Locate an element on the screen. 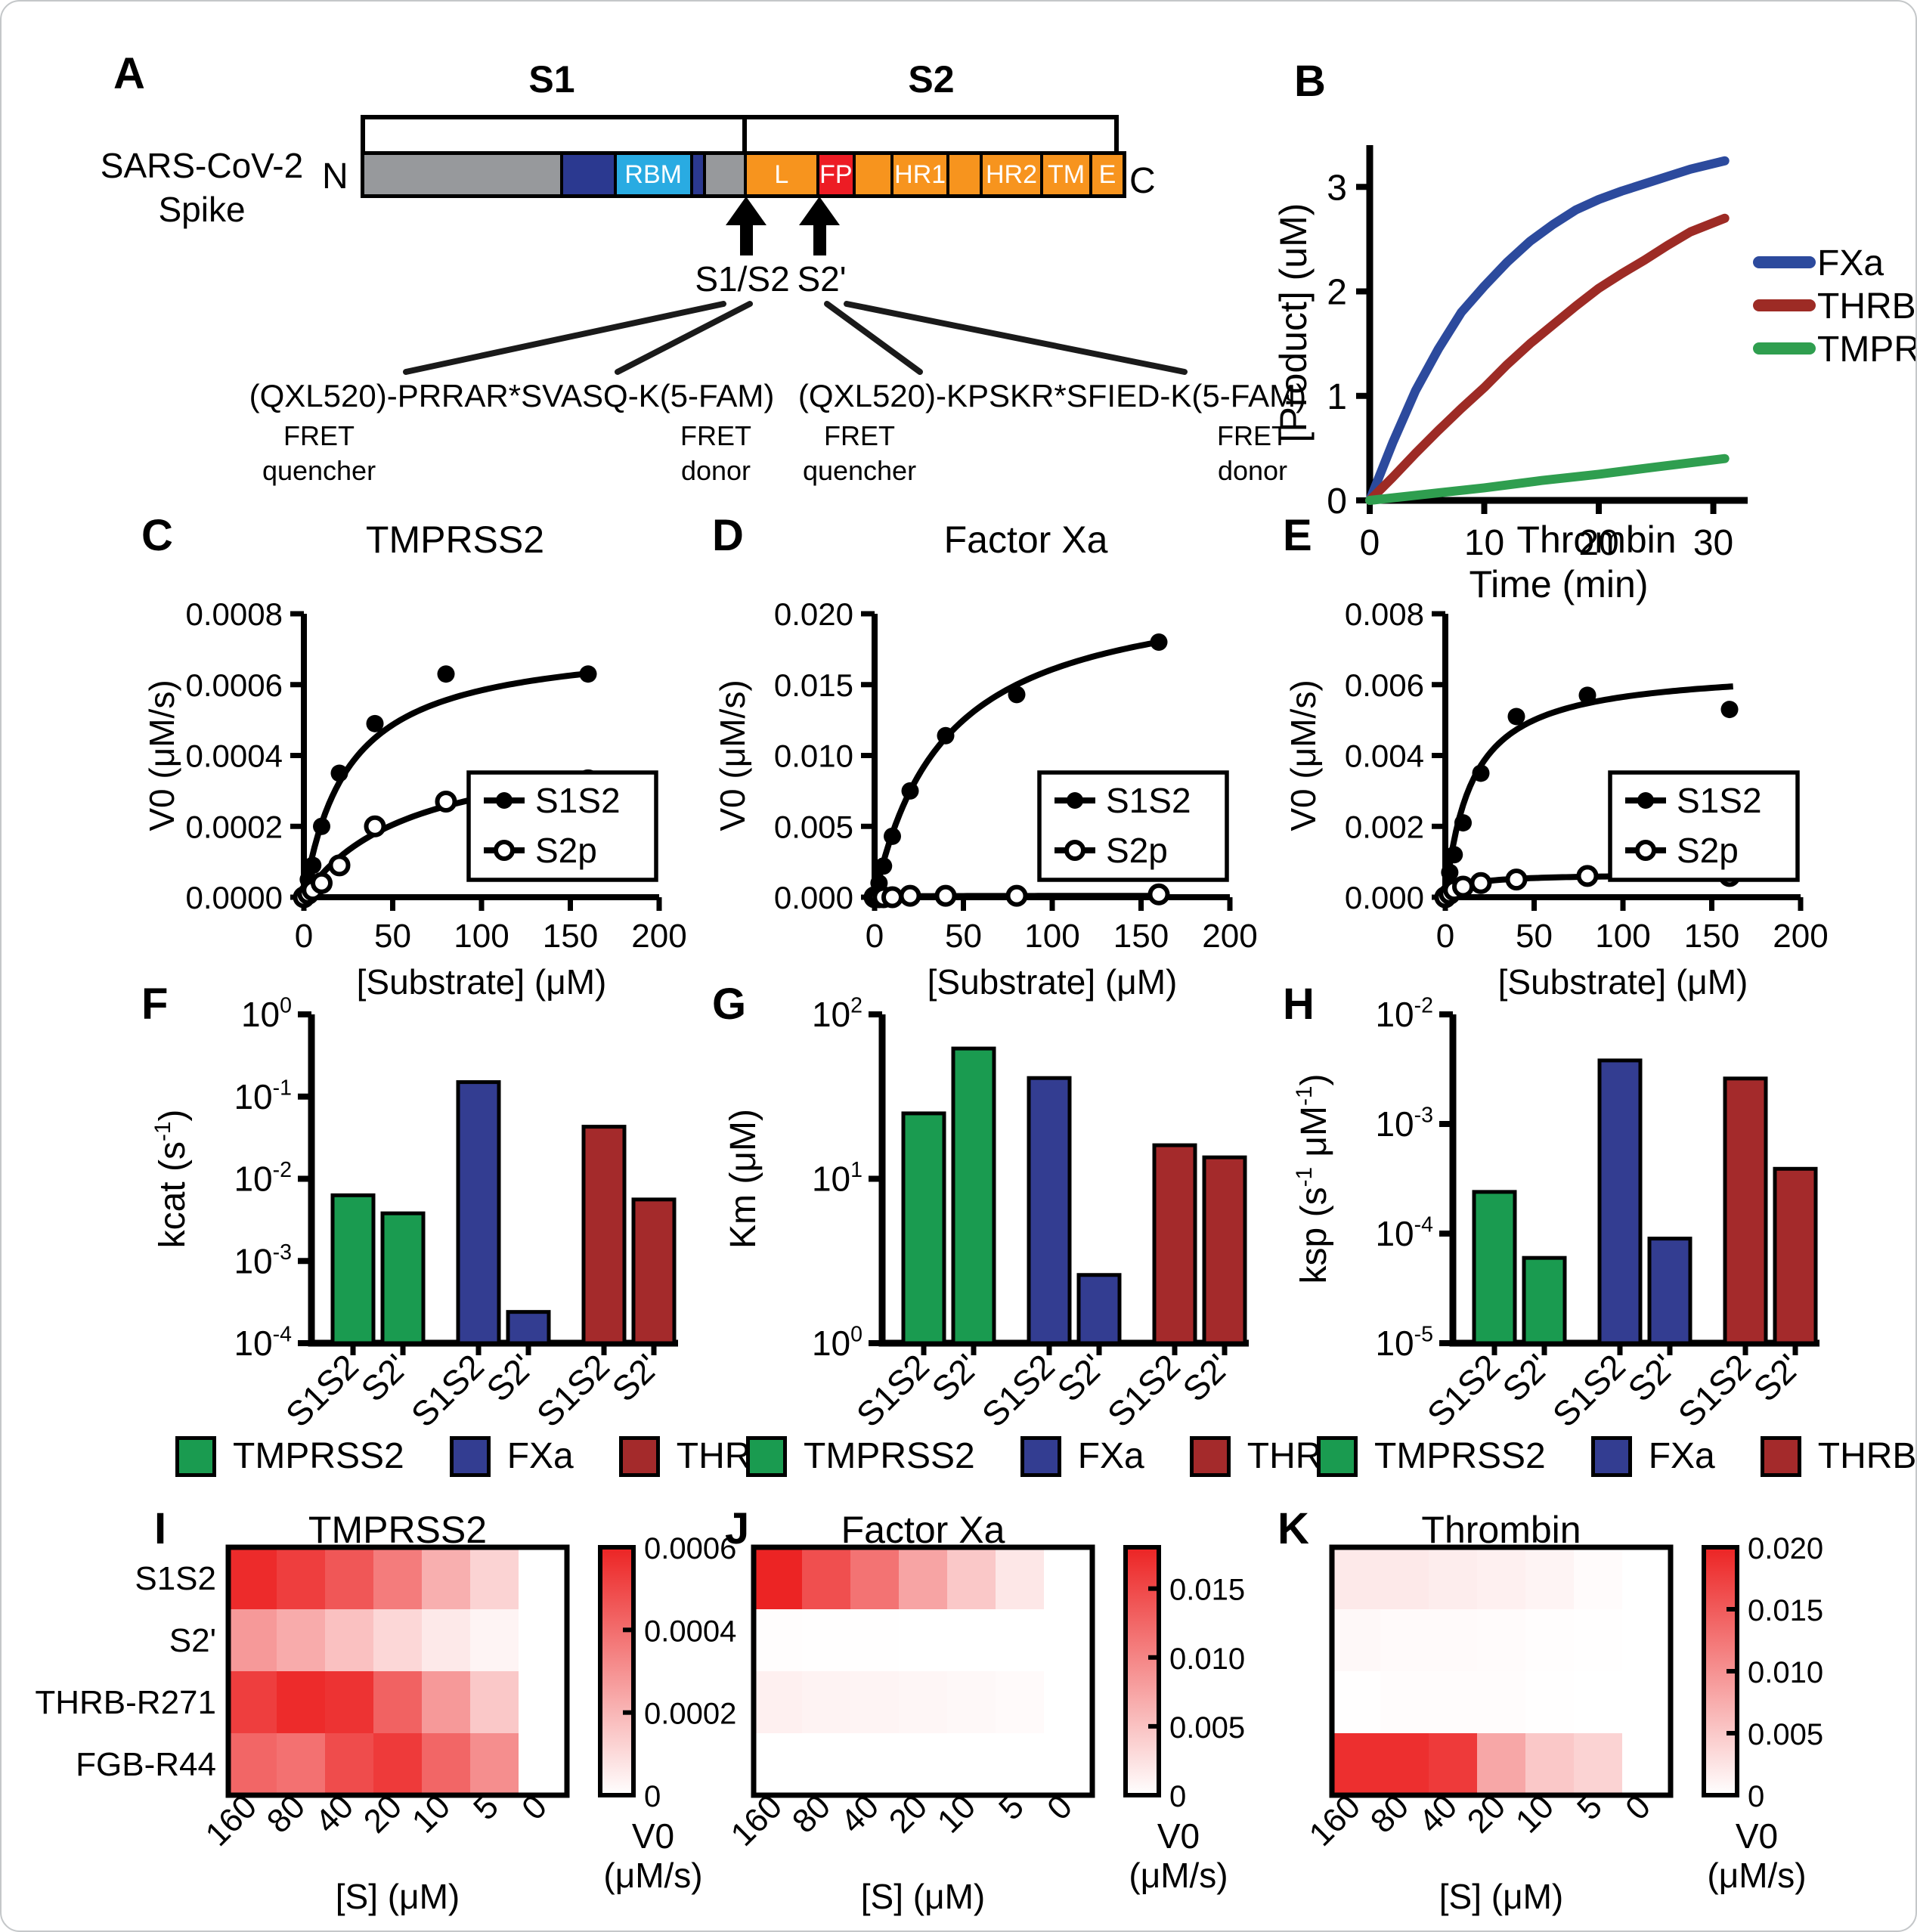  y-tick-label: 0.010 is located at coordinates (813, 756).